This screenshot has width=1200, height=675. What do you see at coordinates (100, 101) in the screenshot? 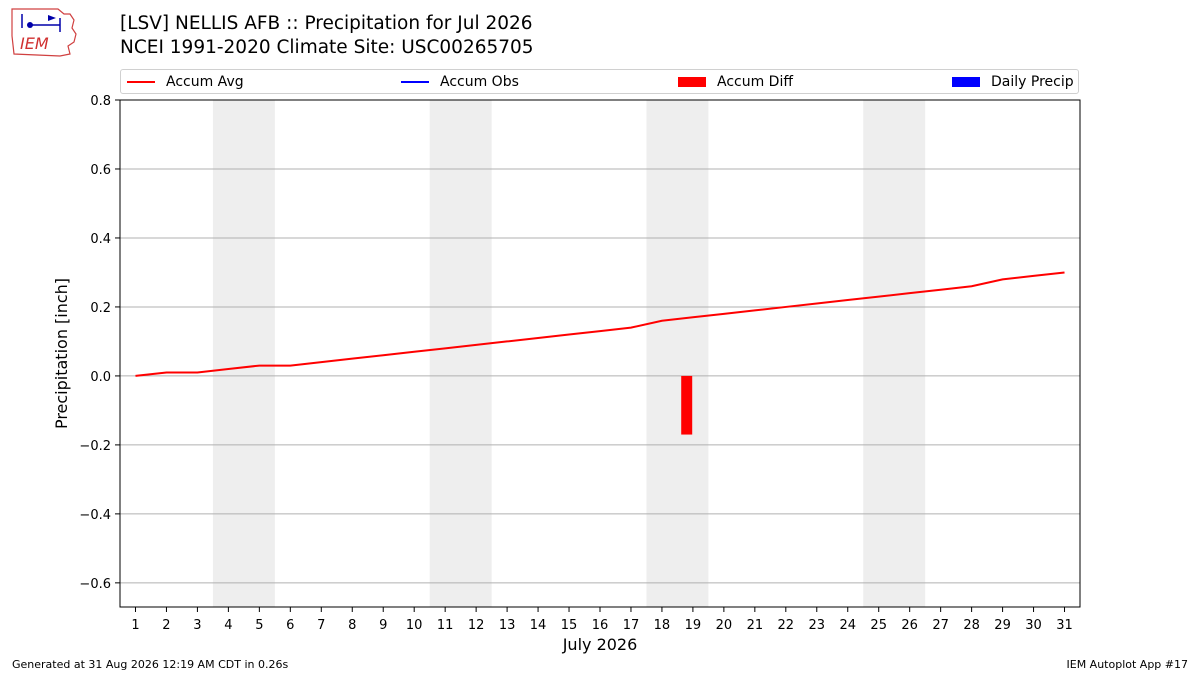
I see `y-tick-label: 0.8` at bounding box center [100, 101].